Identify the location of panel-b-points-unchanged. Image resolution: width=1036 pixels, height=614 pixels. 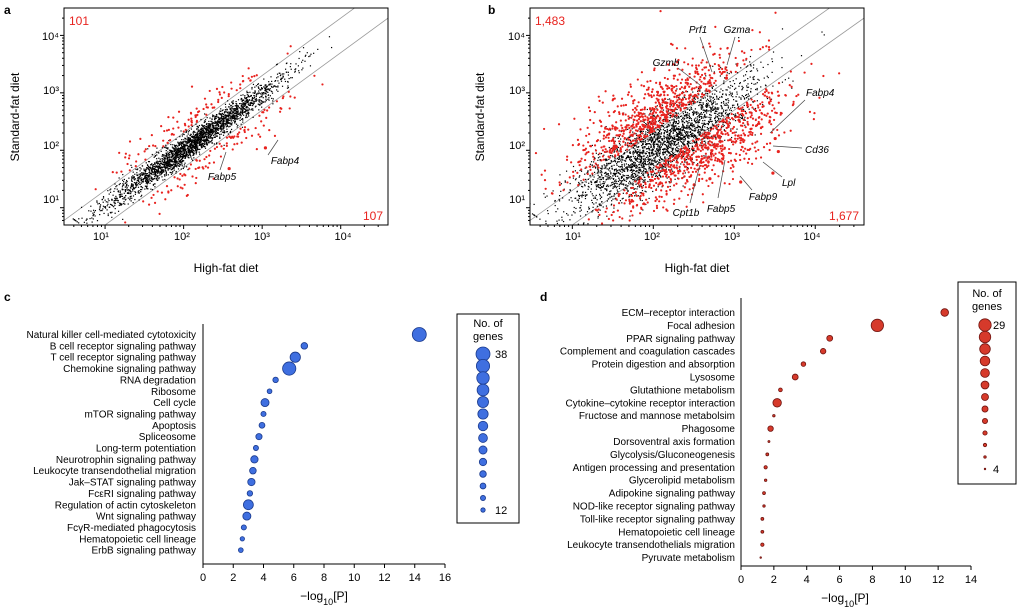
(677, 126).